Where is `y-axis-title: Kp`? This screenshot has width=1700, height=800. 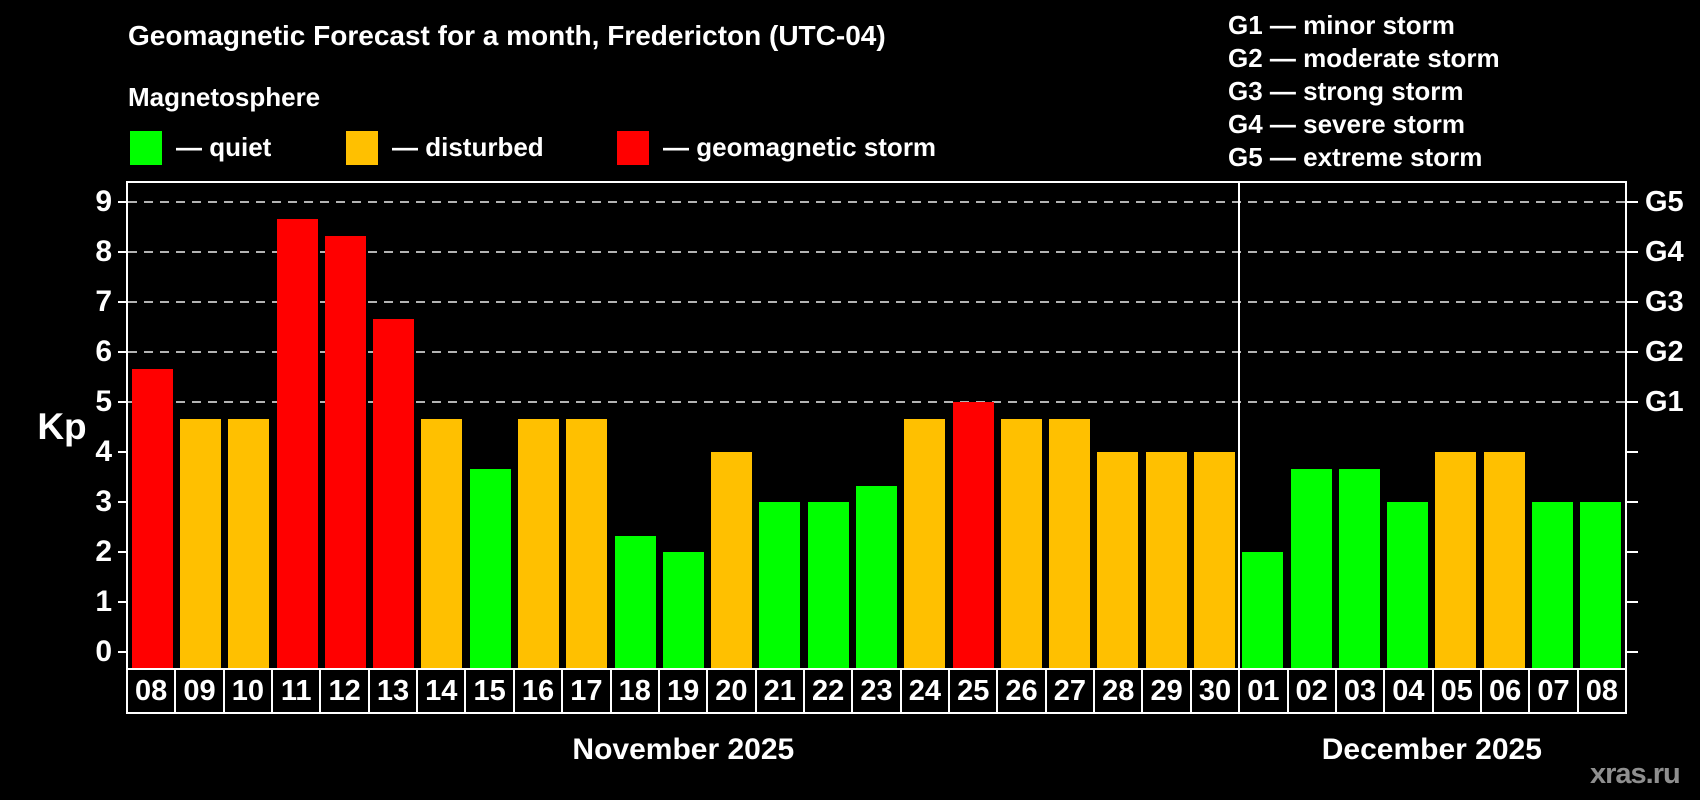
y-axis-title: Kp is located at coordinates (62, 426).